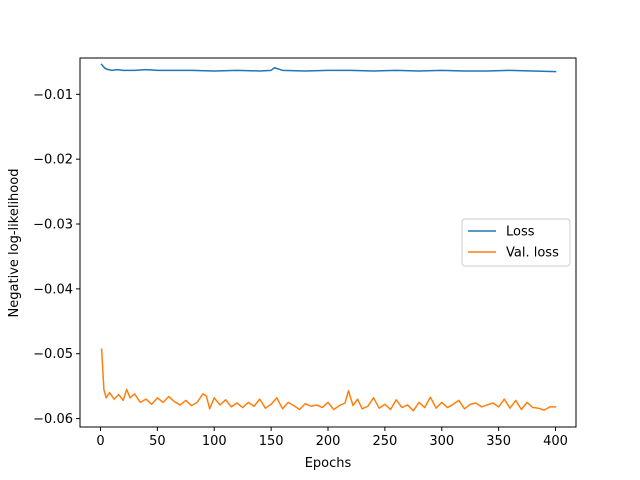  What do you see at coordinates (53, 160) in the screenshot?
I see `y-tick-label: −0.02` at bounding box center [53, 160].